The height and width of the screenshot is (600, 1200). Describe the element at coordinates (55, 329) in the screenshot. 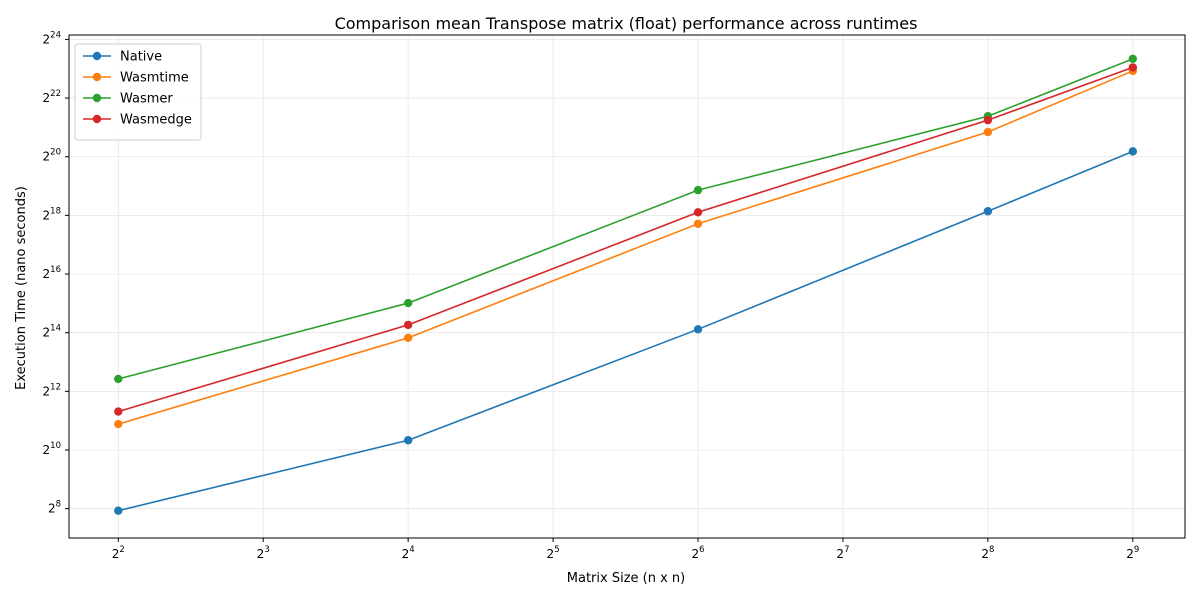

I see `y-tick-exponent: 14` at that location.